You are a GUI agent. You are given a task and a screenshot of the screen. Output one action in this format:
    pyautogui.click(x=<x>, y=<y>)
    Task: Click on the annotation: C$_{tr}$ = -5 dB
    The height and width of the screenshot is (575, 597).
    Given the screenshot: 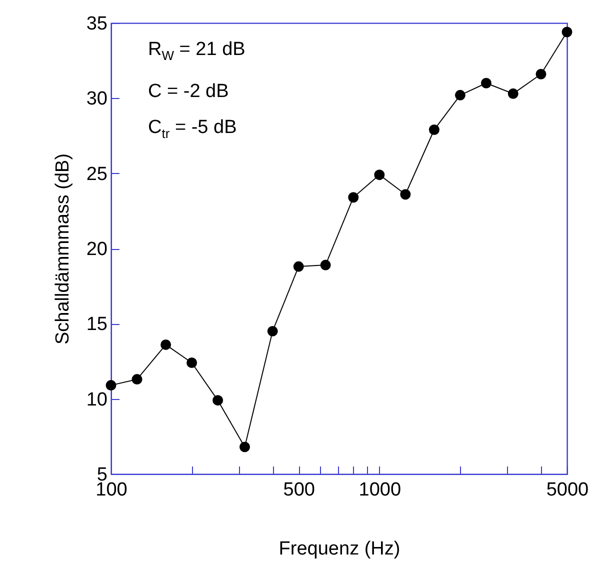 What is the action you would take?
    pyautogui.click(x=193, y=129)
    